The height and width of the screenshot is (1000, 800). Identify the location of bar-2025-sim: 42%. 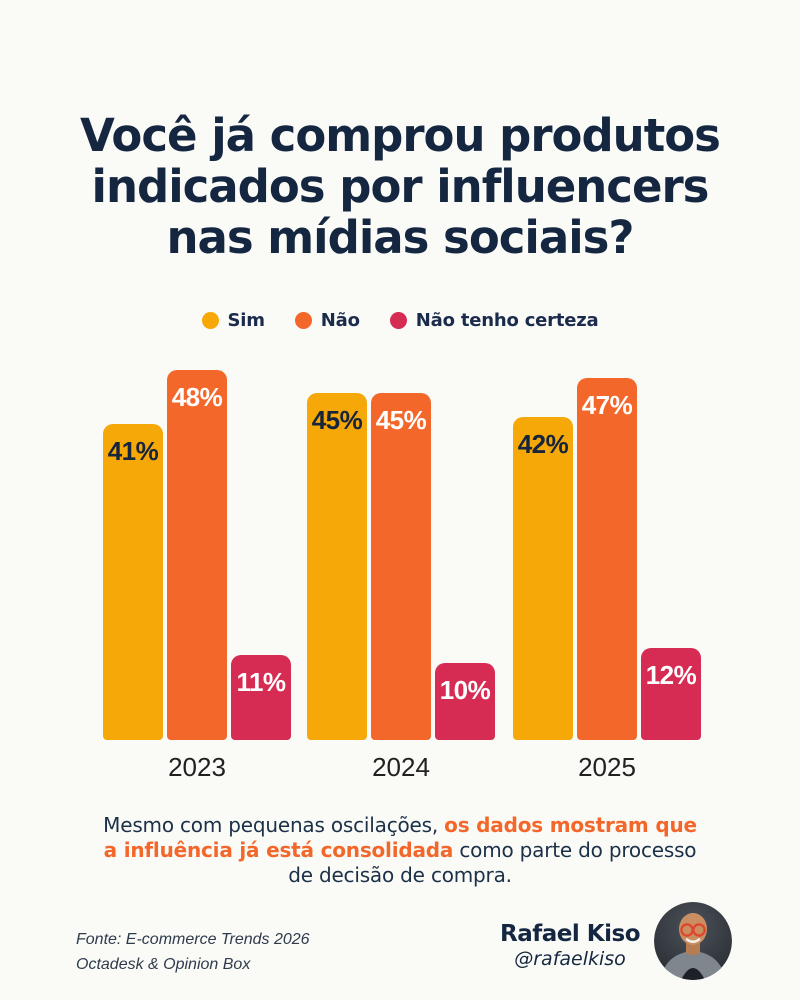
(543, 578).